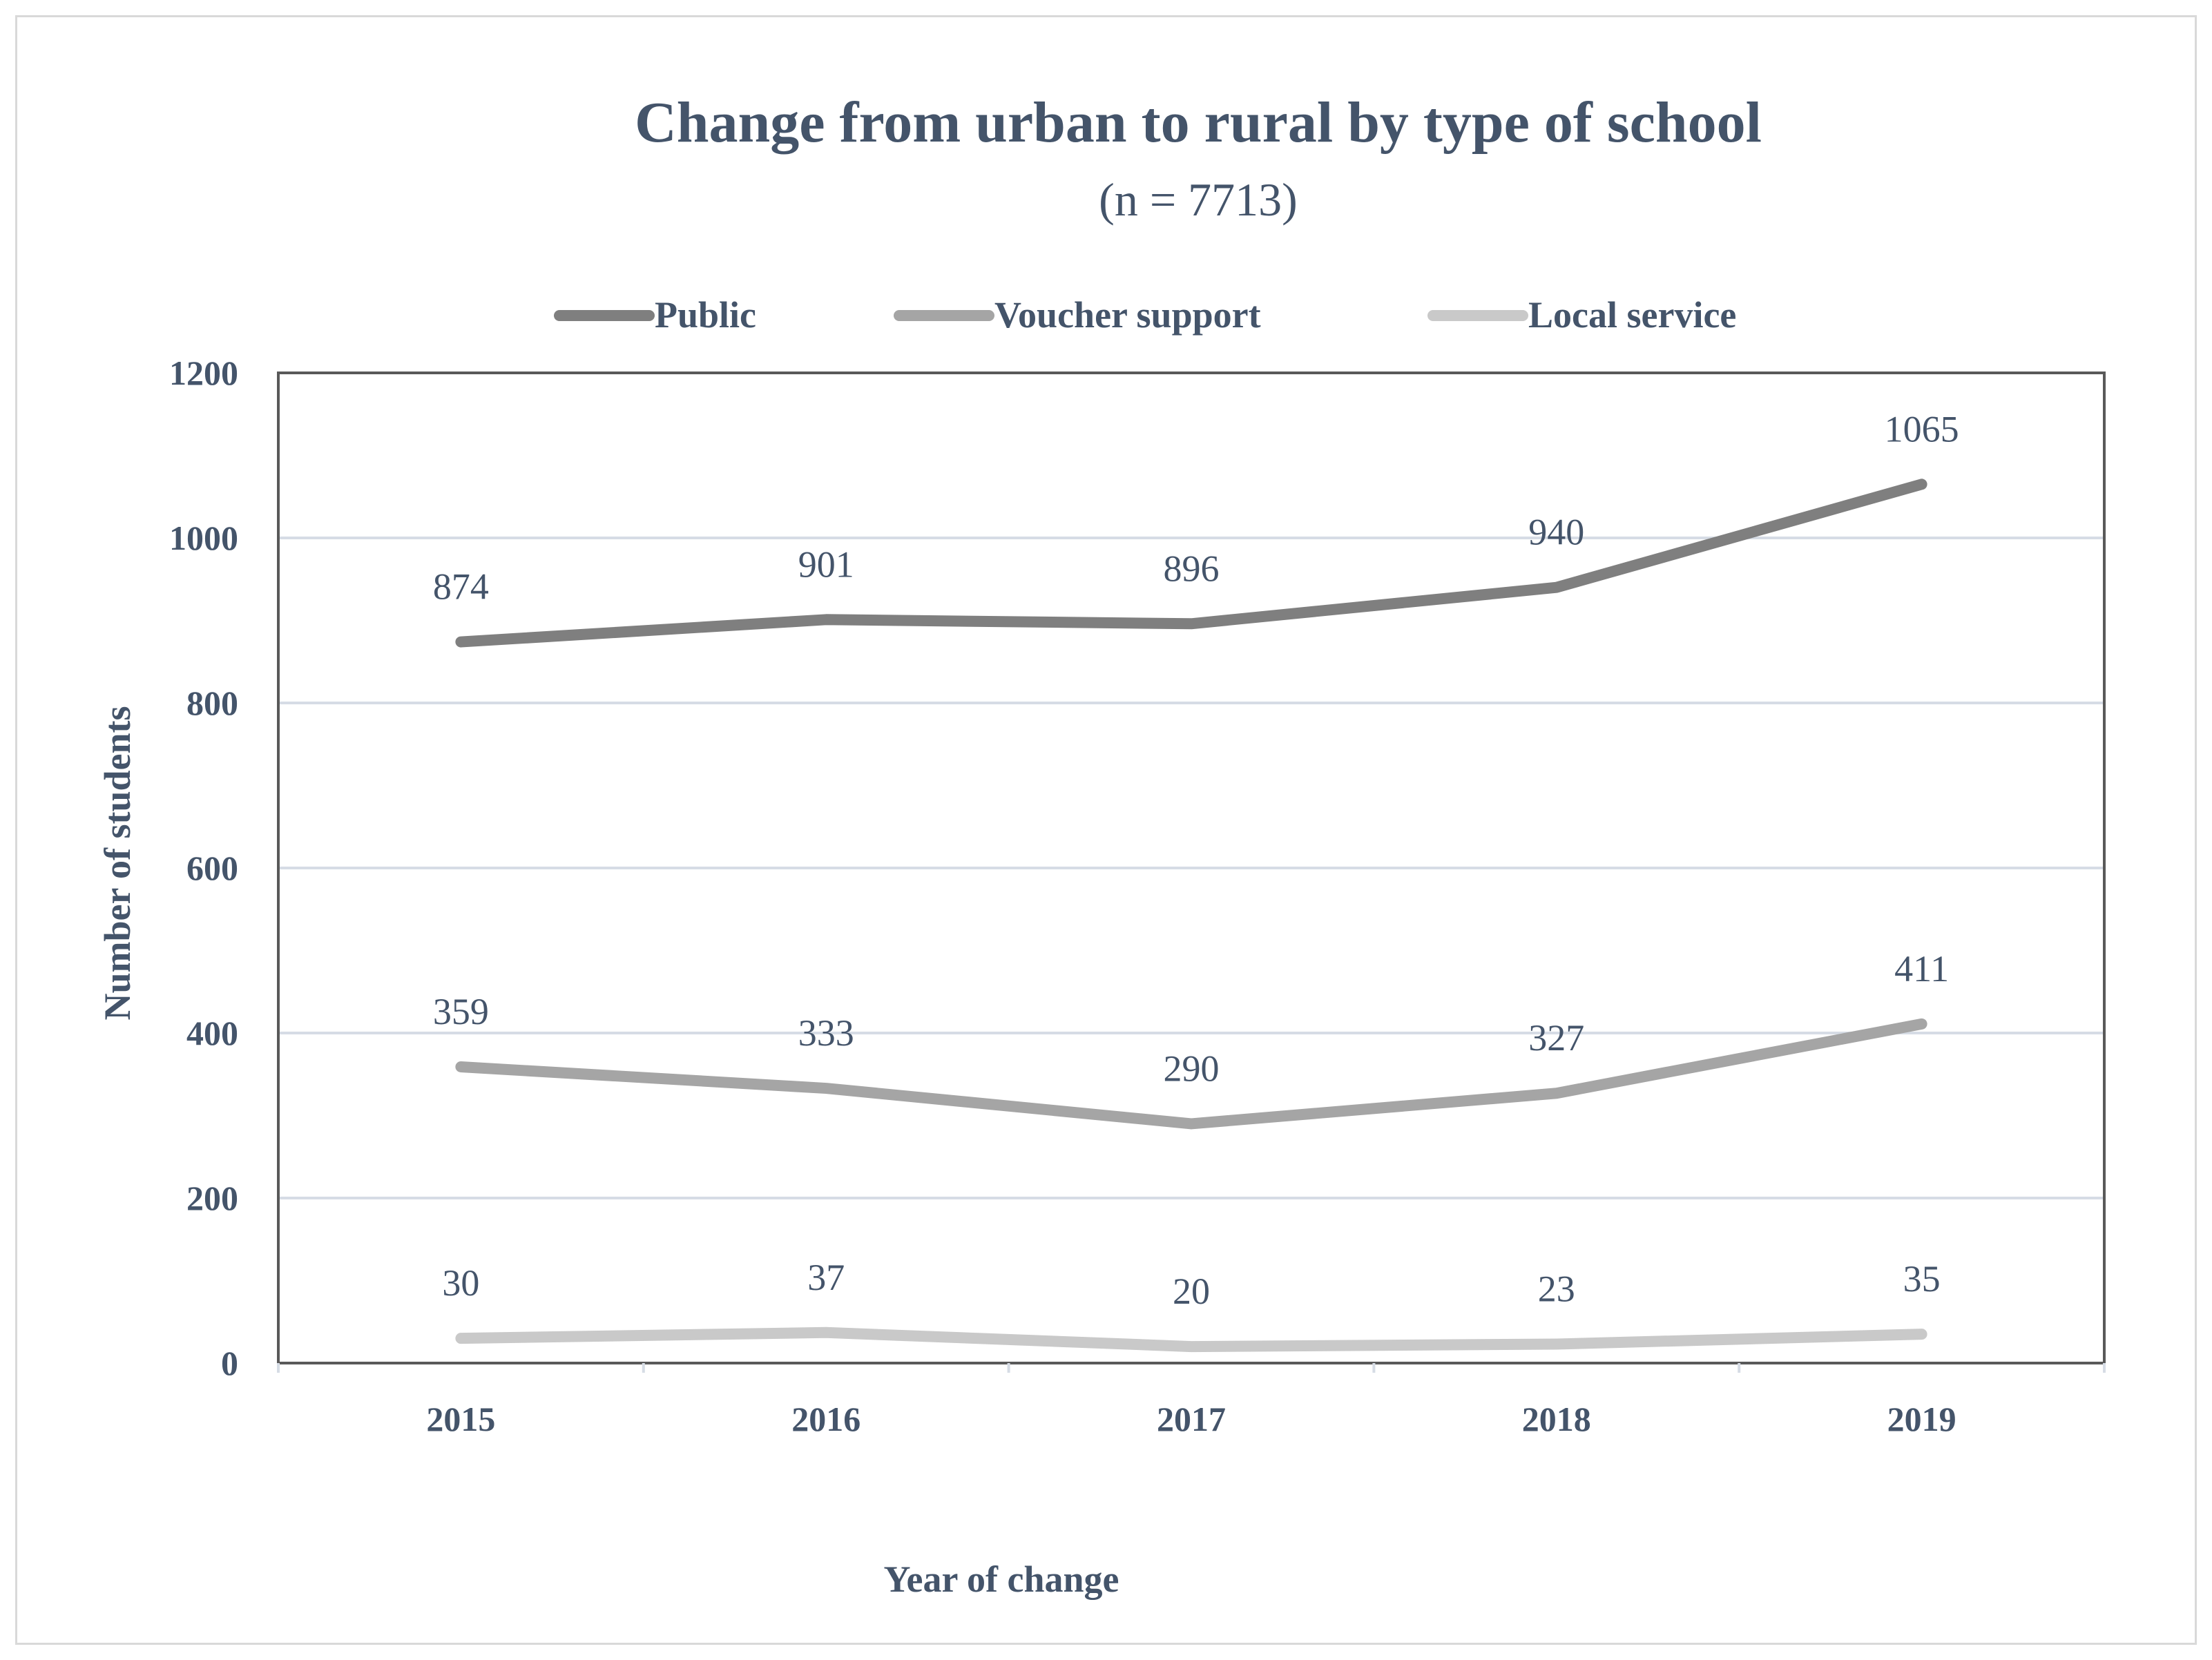 This screenshot has width=2212, height=1660. What do you see at coordinates (1191, 1291) in the screenshot?
I see `data-label: 20` at bounding box center [1191, 1291].